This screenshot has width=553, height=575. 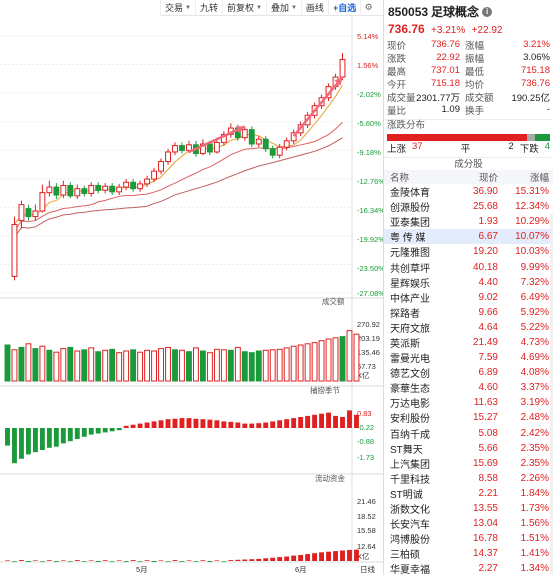 What do you see at coordinates (468, 417) in the screenshot?
I see `constituent-row: 安利股份 15.27 2.48%` at bounding box center [468, 417].